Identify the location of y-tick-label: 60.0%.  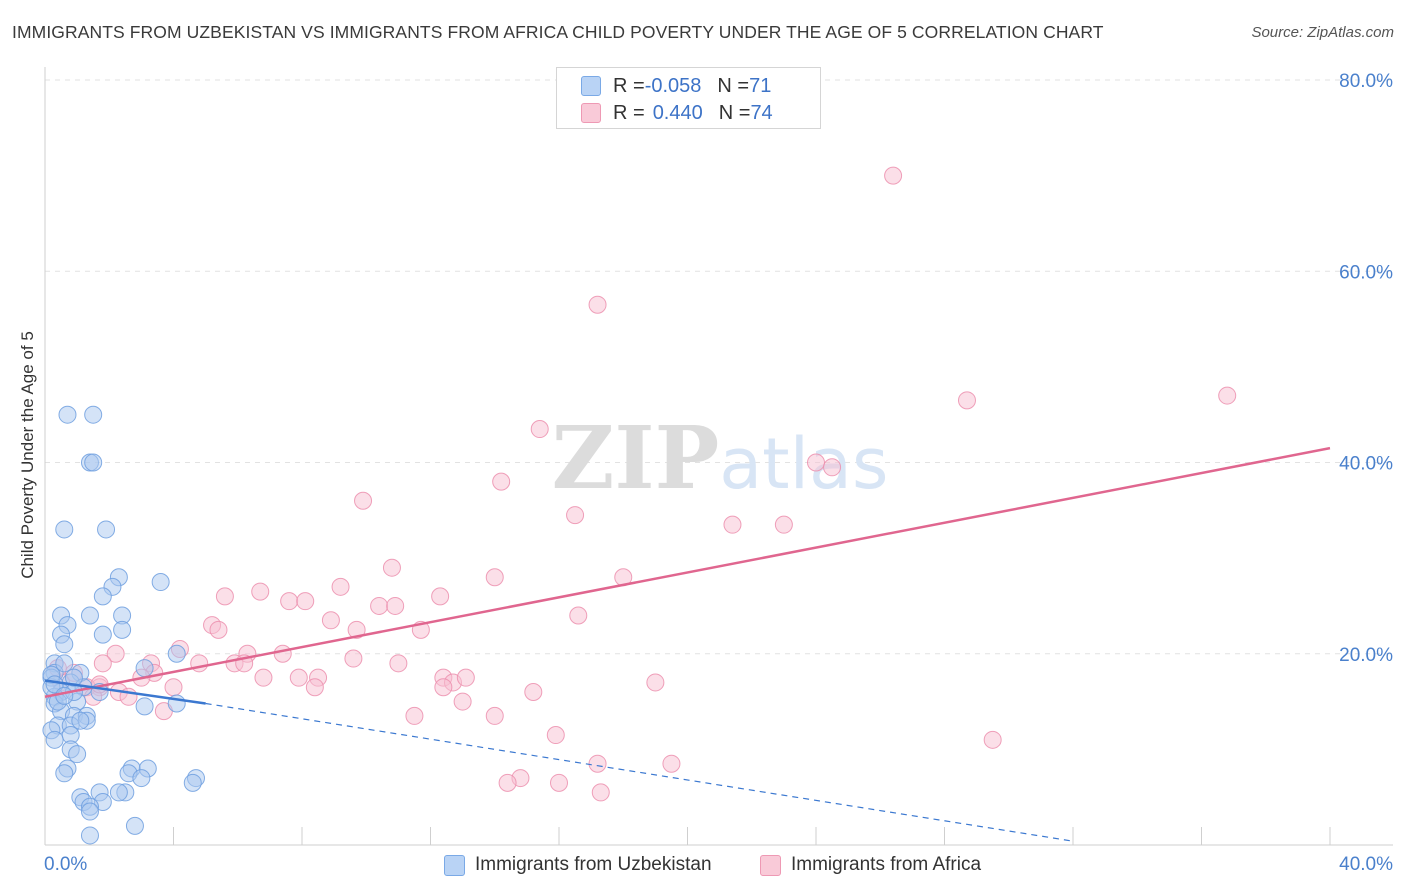
(1366, 272).